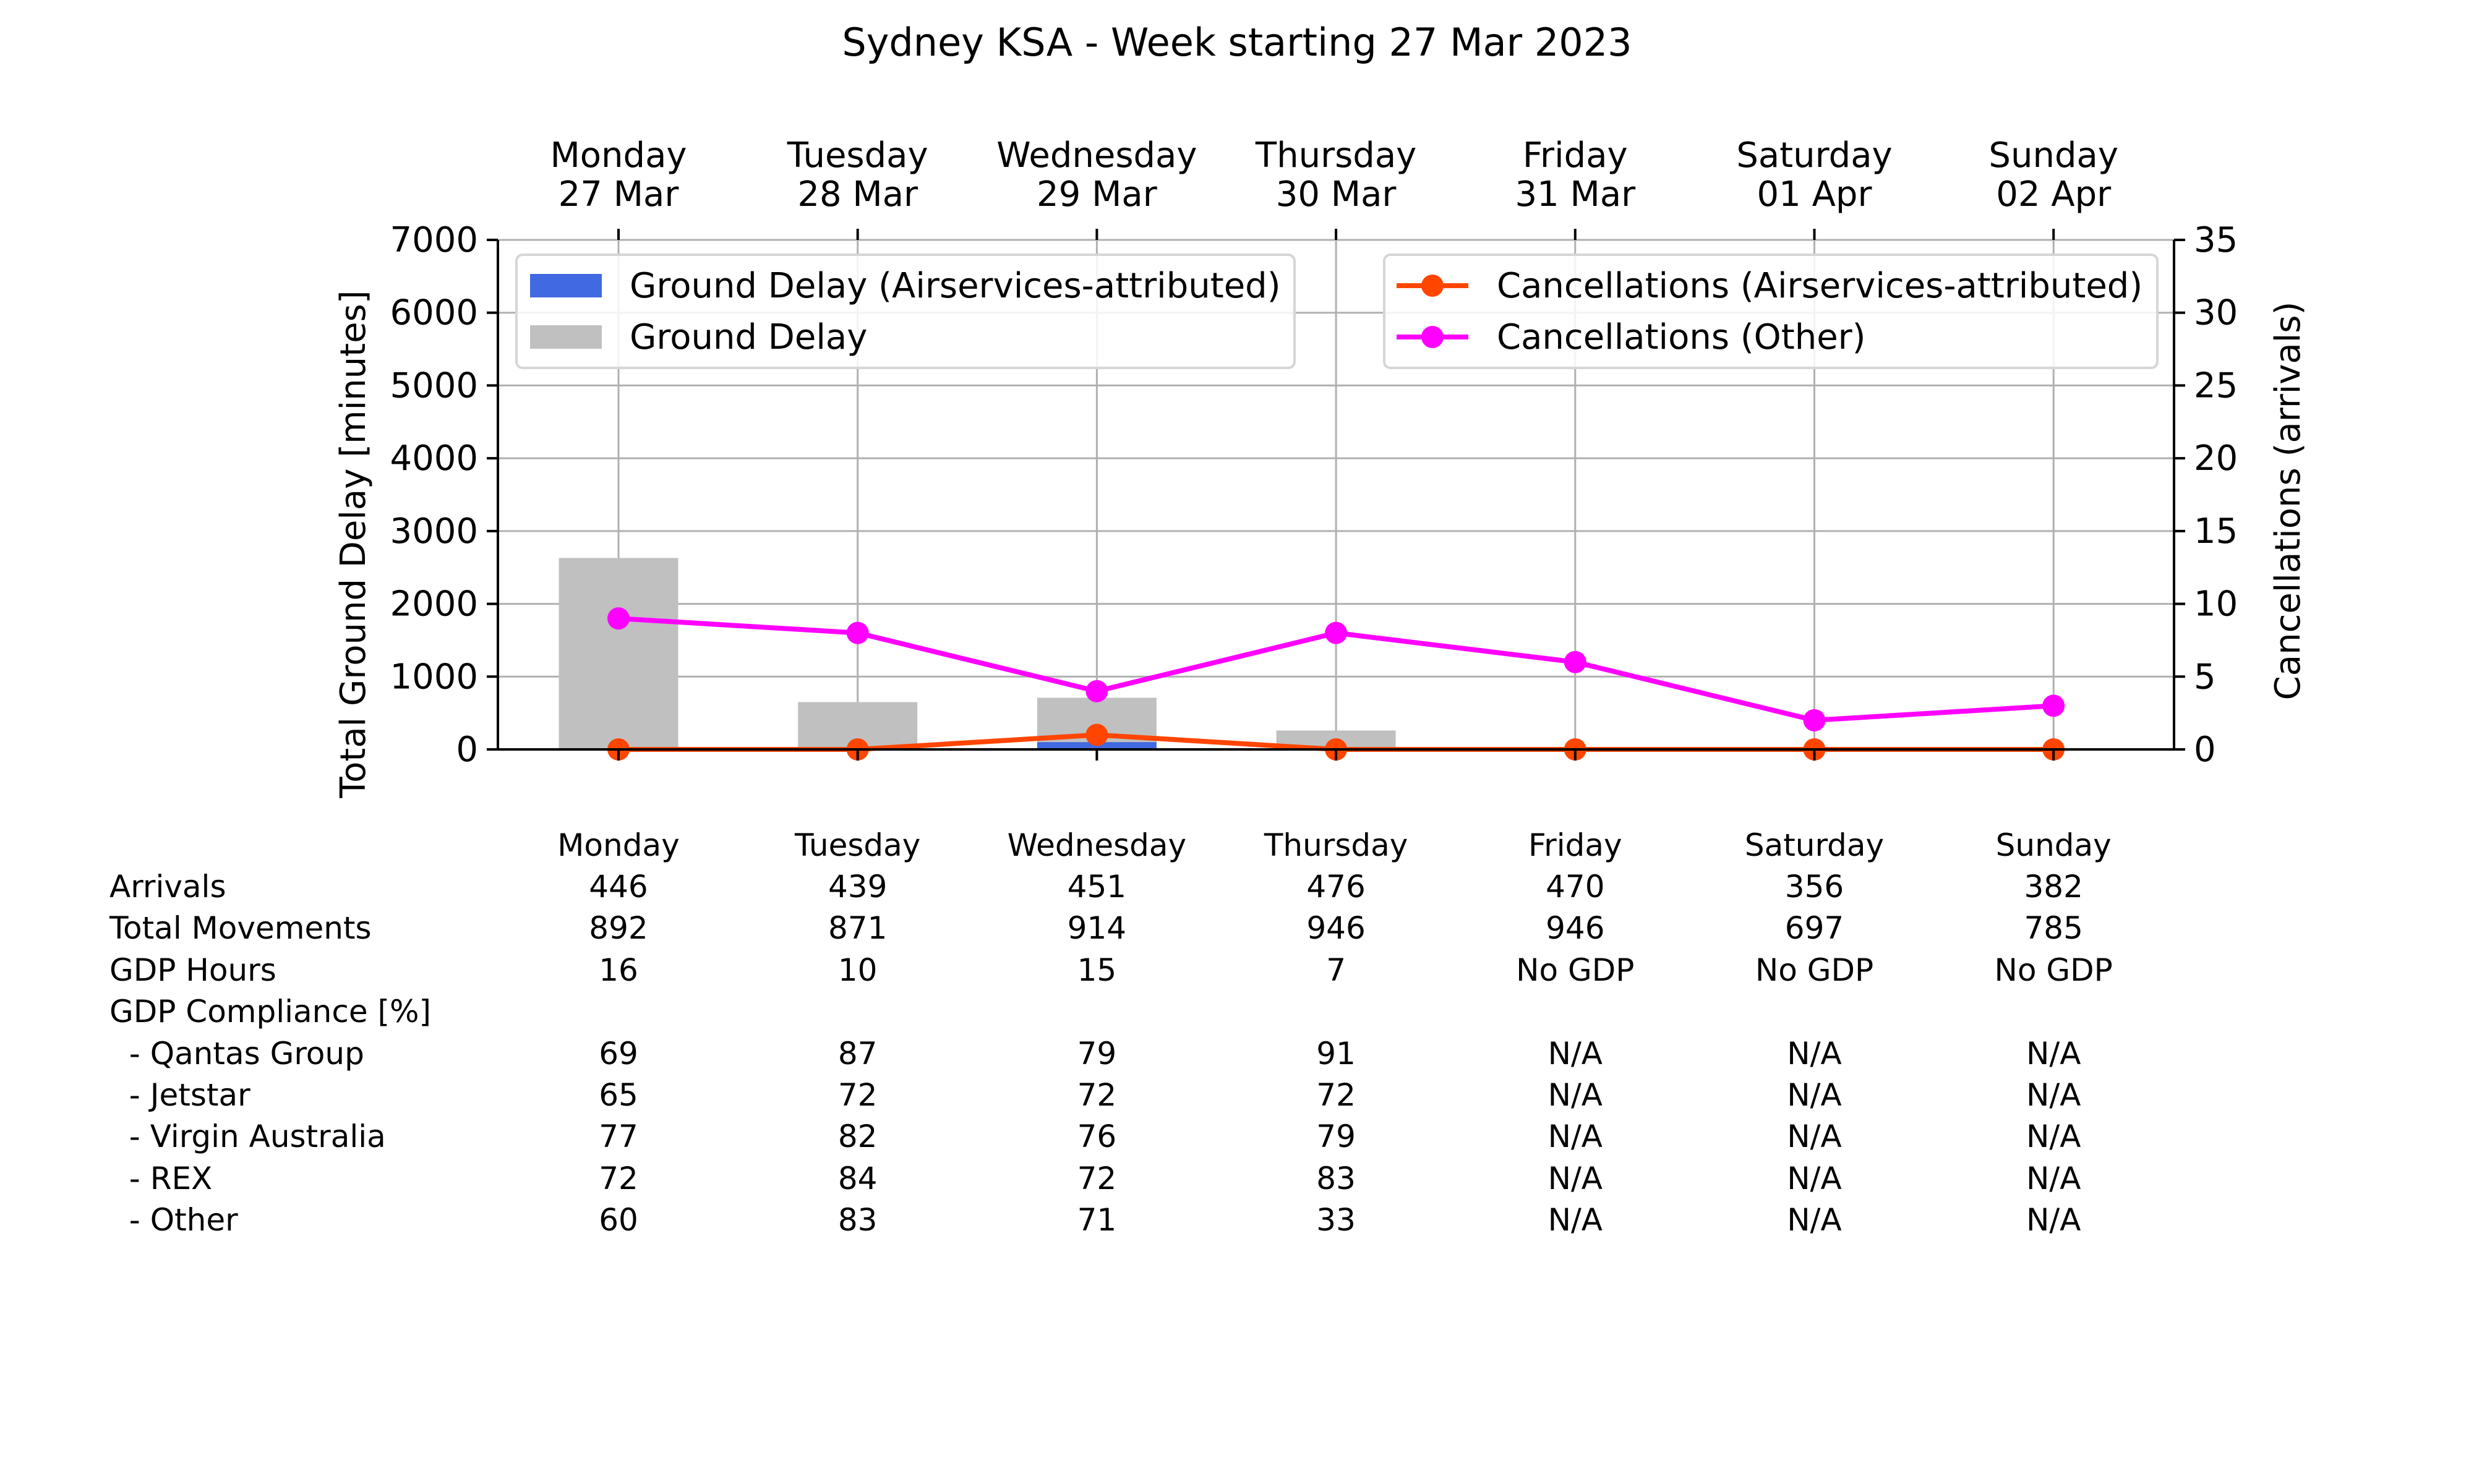 The height and width of the screenshot is (1484, 2474). Describe the element at coordinates (1575, 1220) in the screenshot. I see `table-cell-8-4: N/A` at that location.